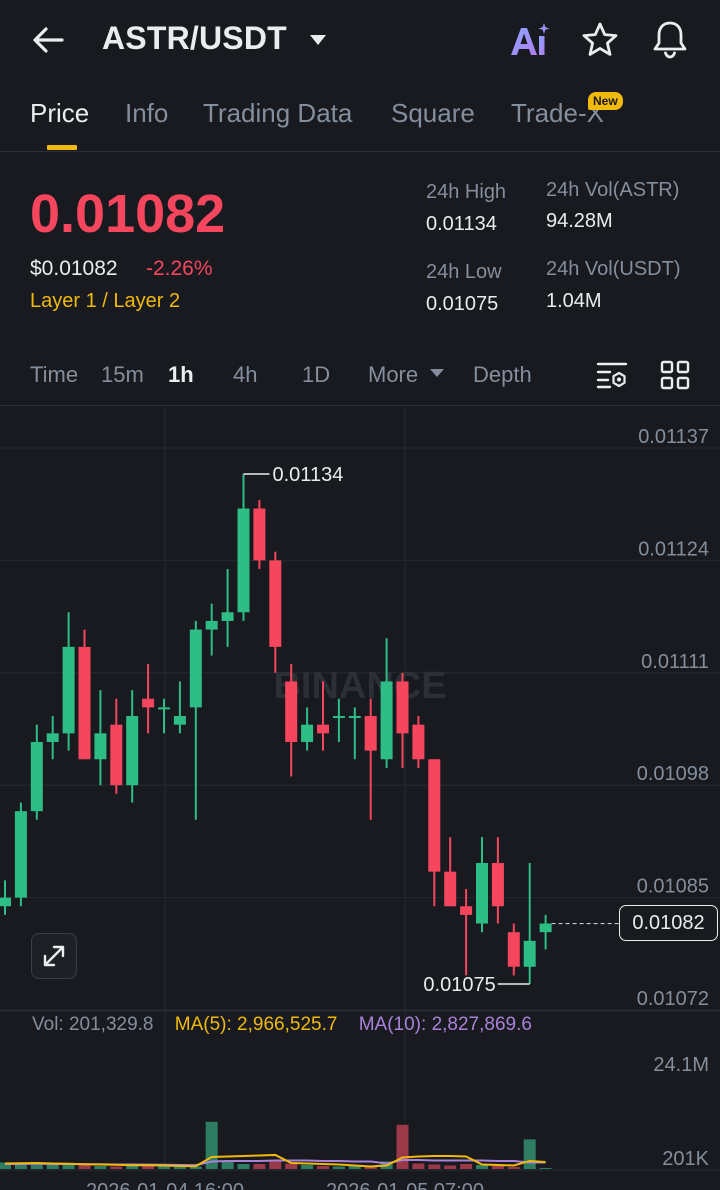 The image size is (720, 1190). I want to click on interval-more: More, so click(393, 374).